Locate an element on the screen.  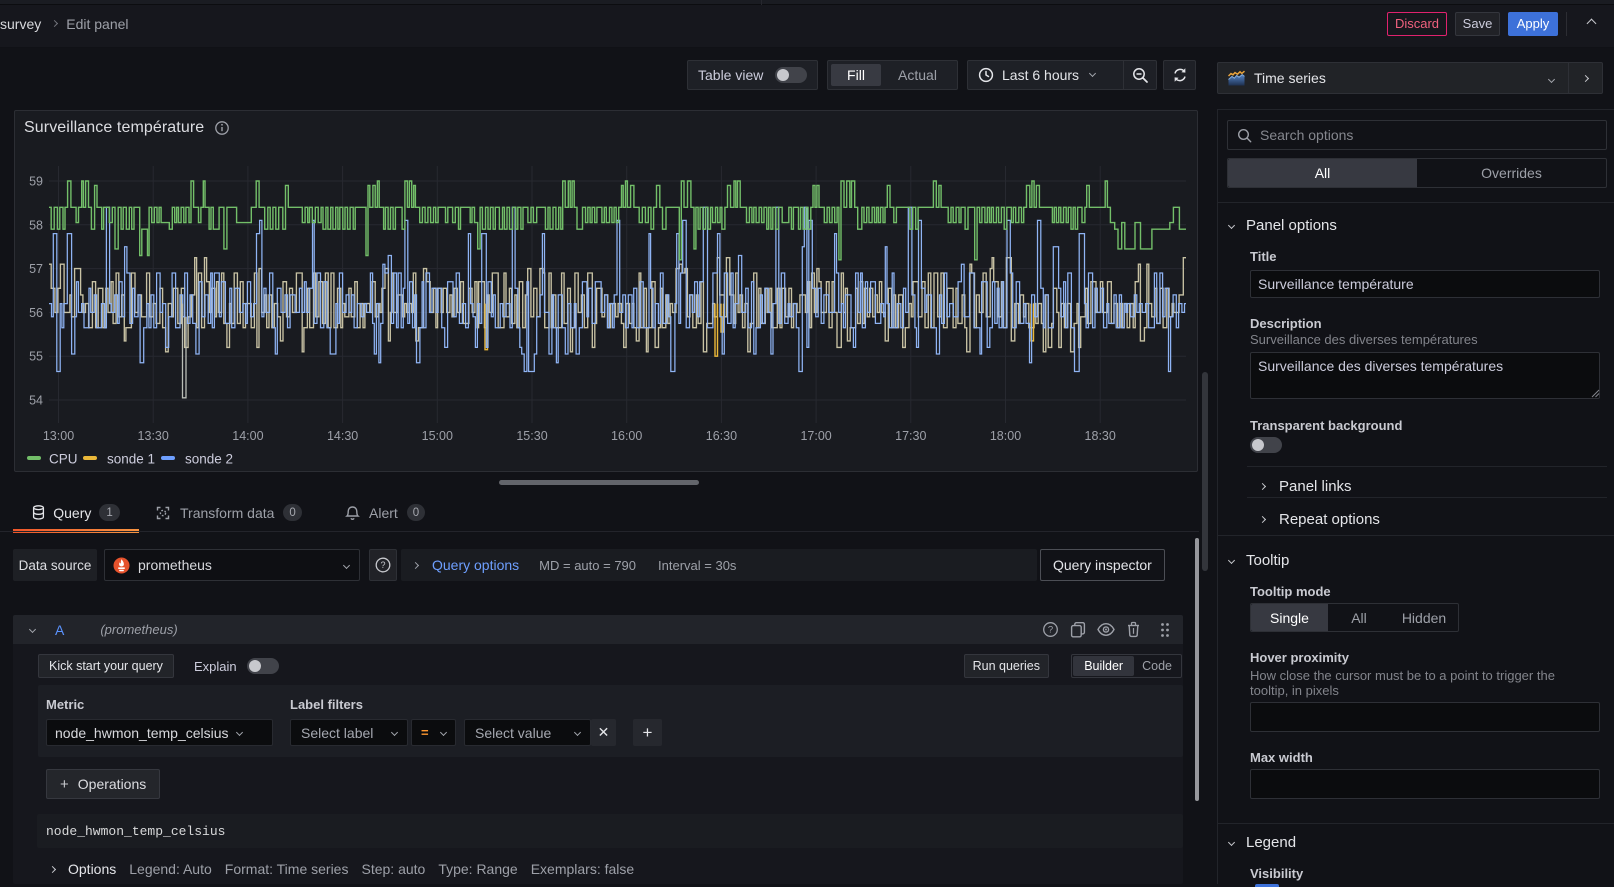
svg-text: sonde 2 is located at coordinates (209, 459).